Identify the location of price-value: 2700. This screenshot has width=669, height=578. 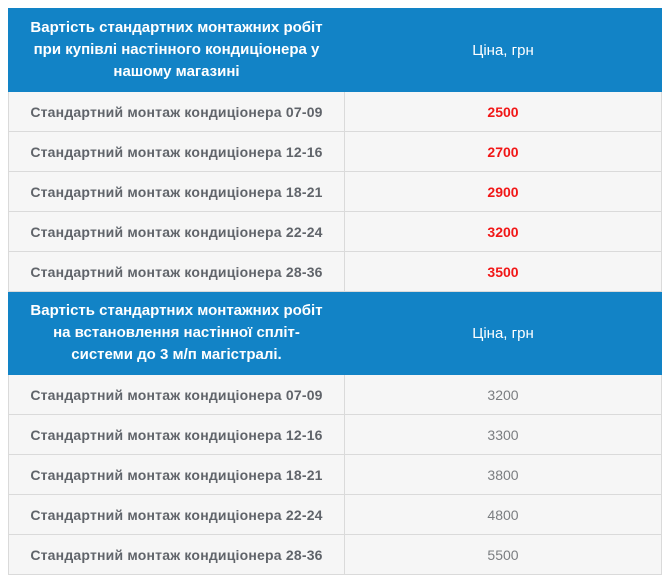
(503, 151).